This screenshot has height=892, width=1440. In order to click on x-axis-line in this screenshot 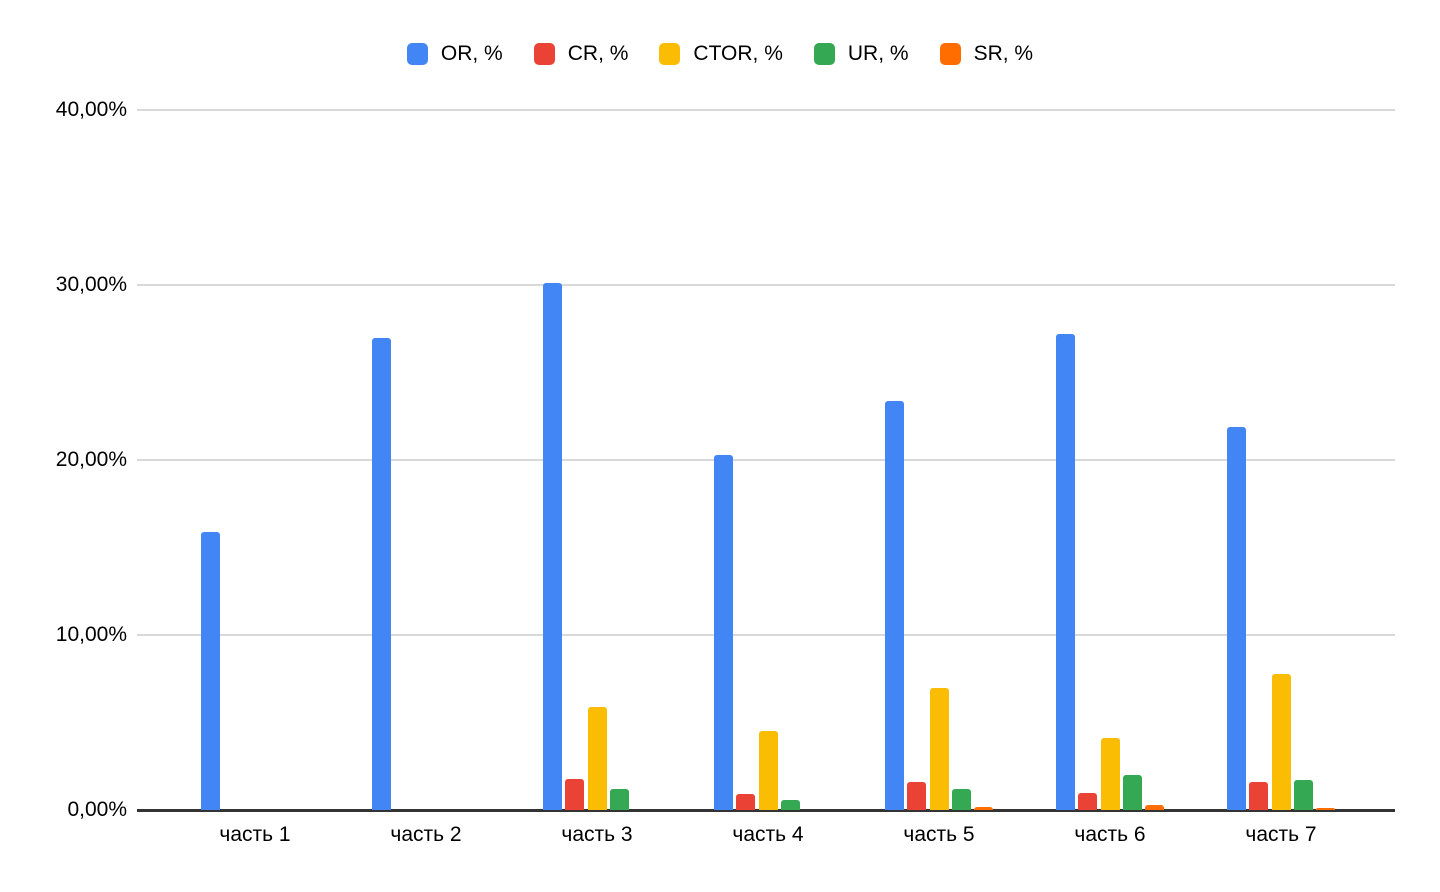, I will do `click(766, 810)`.